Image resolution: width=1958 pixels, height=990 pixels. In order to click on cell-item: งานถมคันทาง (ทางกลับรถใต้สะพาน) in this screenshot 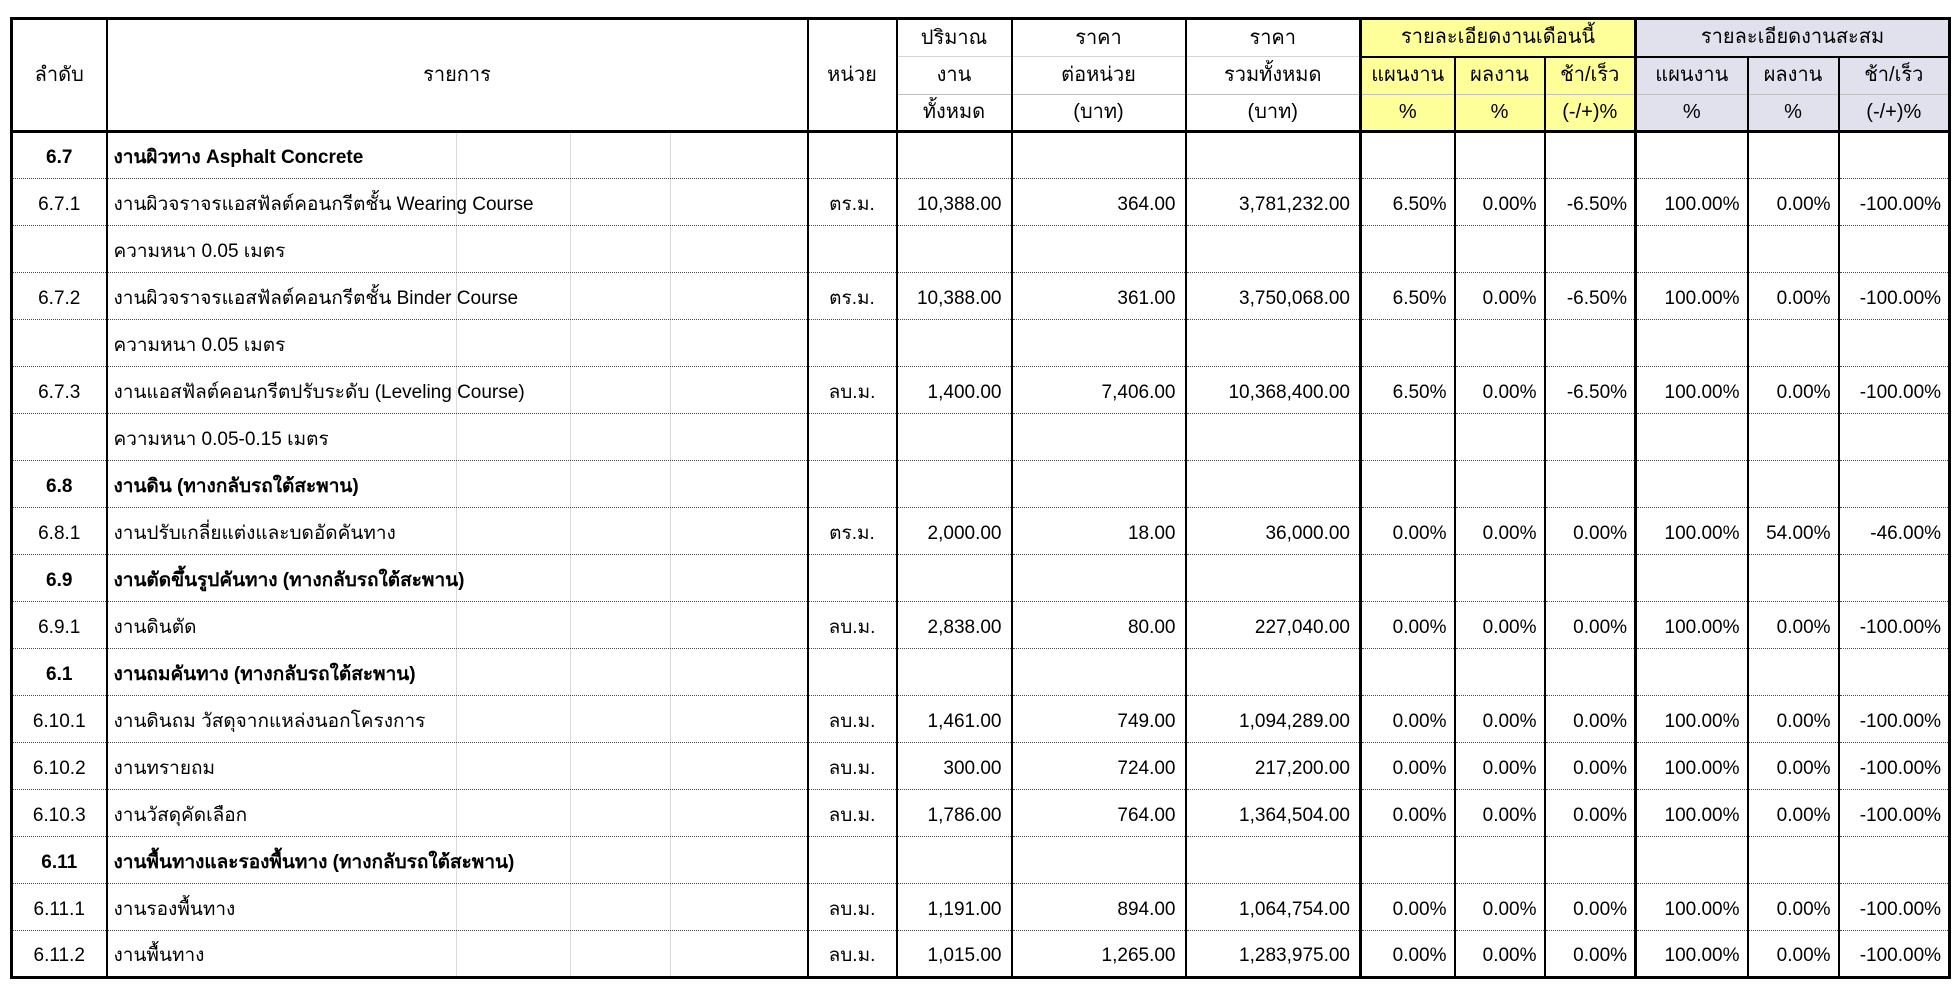, I will do `click(456, 672)`.